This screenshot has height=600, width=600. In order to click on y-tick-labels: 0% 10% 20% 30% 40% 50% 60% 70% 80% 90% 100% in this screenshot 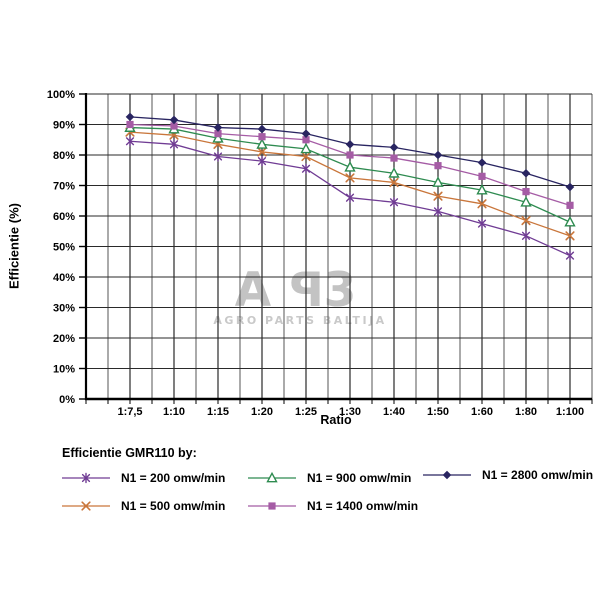, I will do `click(66, 247)`.